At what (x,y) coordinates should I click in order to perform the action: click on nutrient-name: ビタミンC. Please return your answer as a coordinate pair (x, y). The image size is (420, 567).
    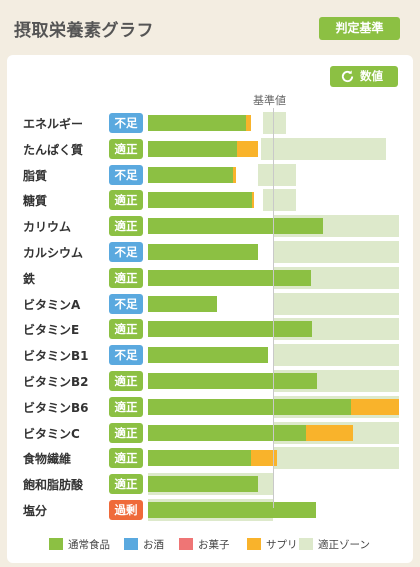
    Looking at the image, I should click on (51, 433).